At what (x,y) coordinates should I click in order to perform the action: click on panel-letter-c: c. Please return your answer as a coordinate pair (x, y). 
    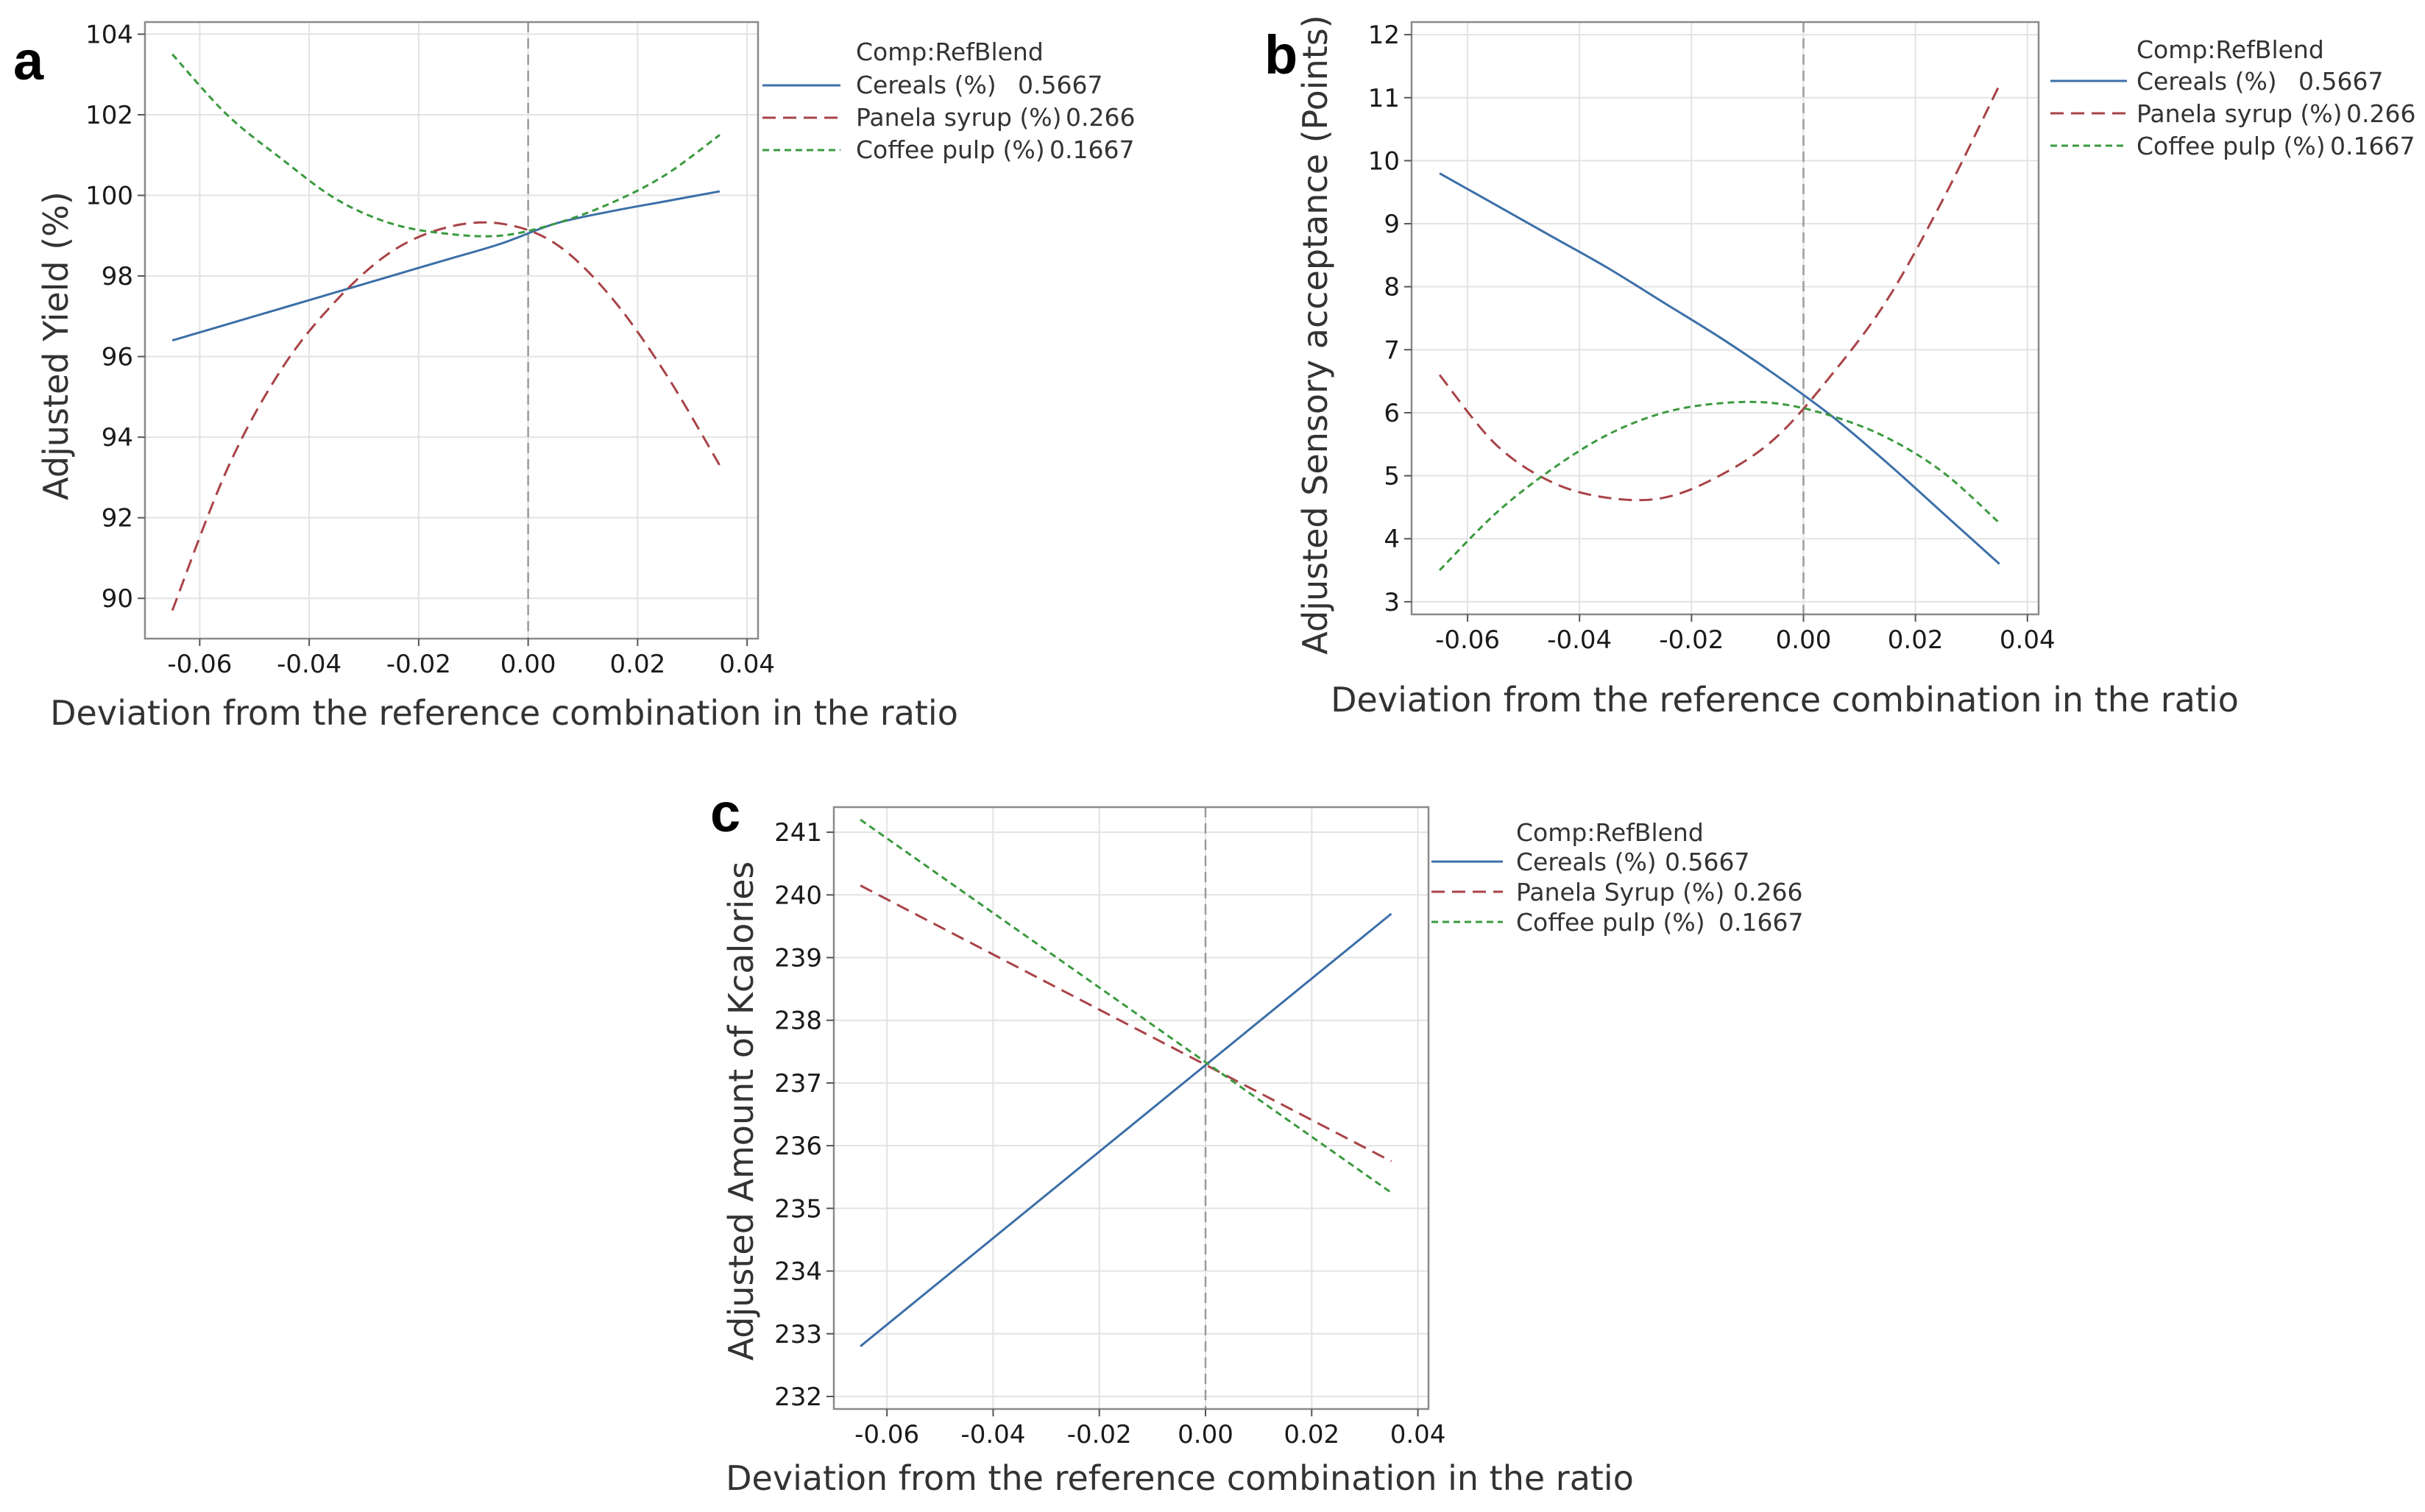
    Looking at the image, I should click on (725, 812).